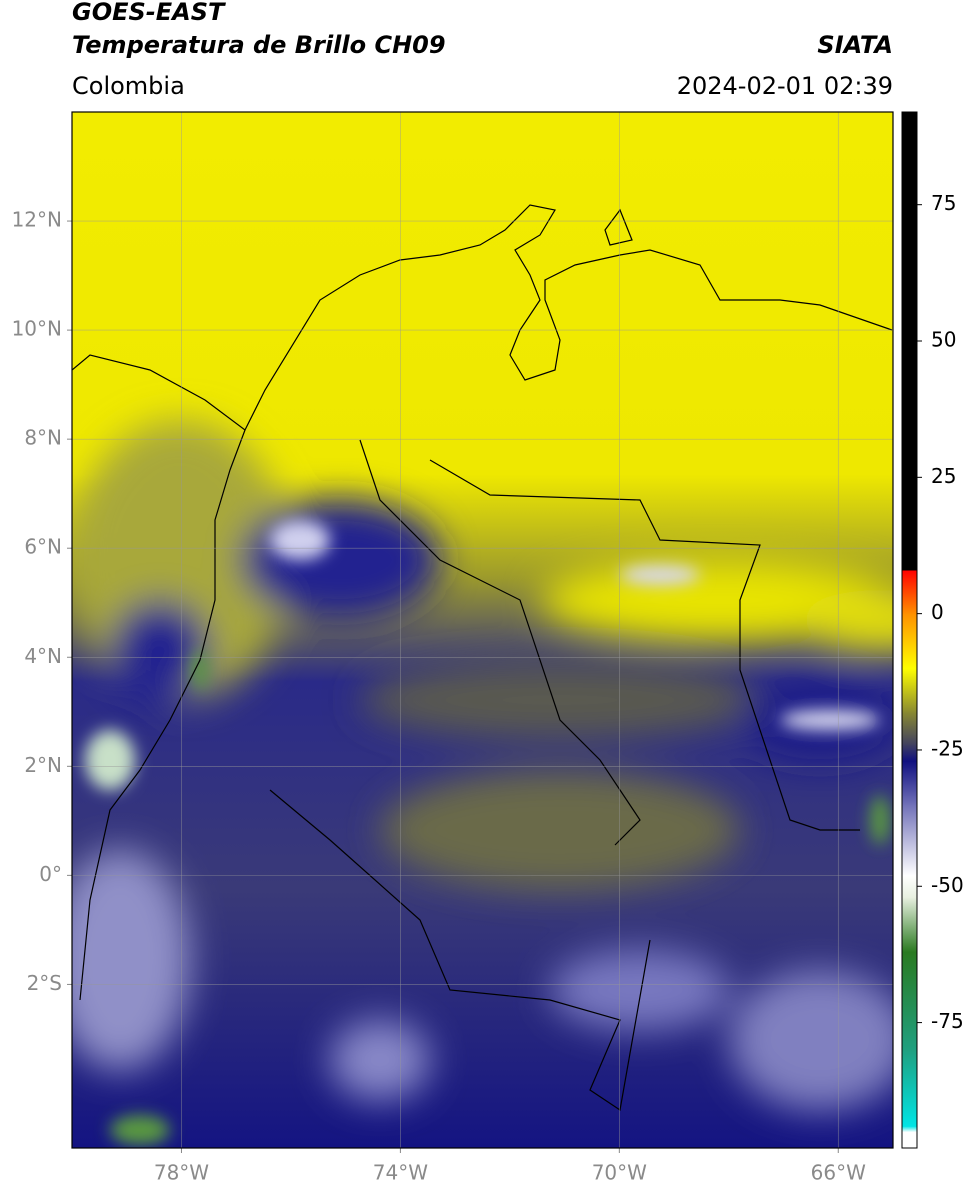 The width and height of the screenshot is (966, 1190). What do you see at coordinates (855, 45) in the screenshot?
I see `source: SIATA` at bounding box center [855, 45].